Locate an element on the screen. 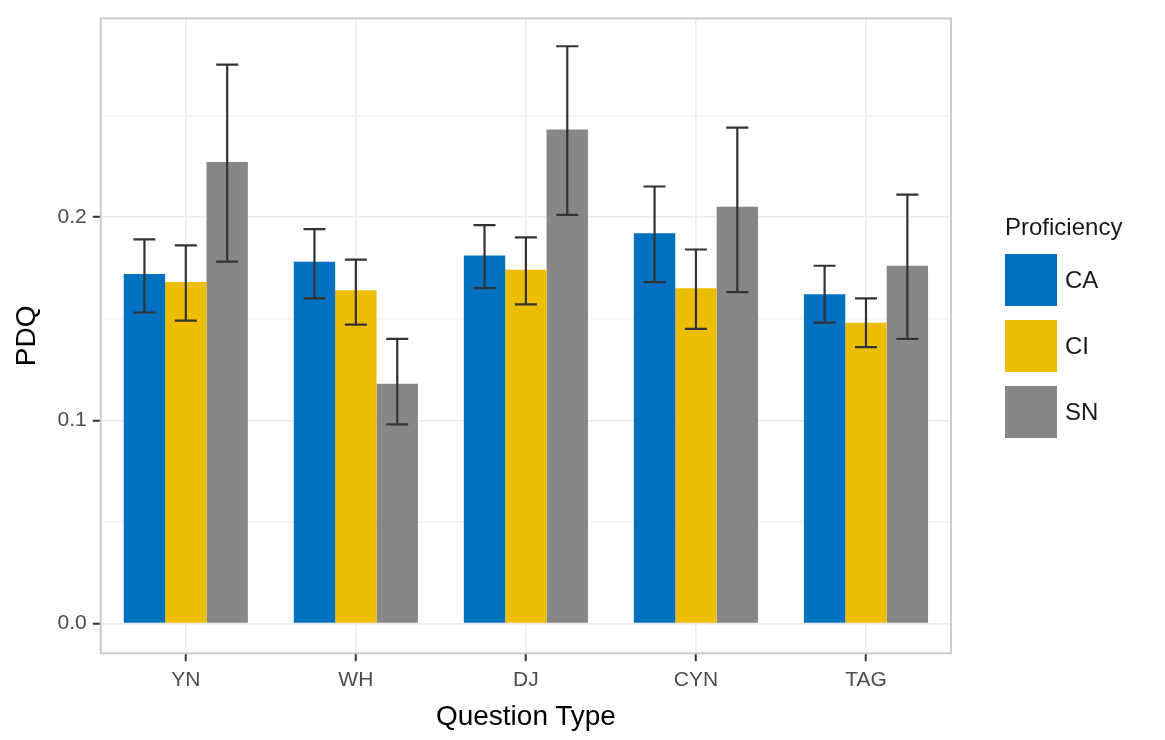 The image size is (1165, 740). legend-label: CI is located at coordinates (1077, 346).